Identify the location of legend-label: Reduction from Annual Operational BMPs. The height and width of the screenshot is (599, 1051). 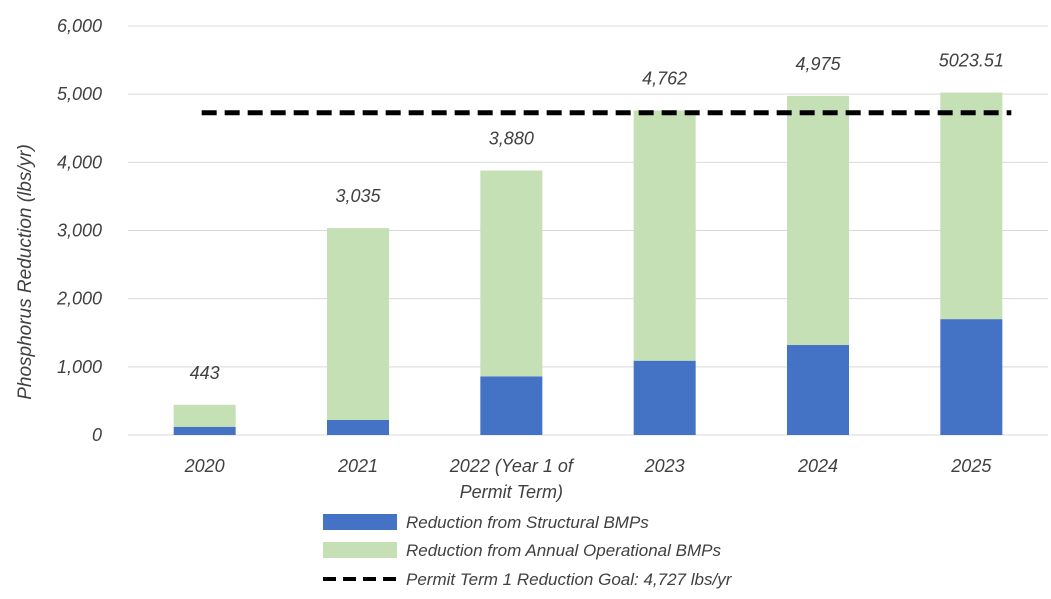
(563, 550).